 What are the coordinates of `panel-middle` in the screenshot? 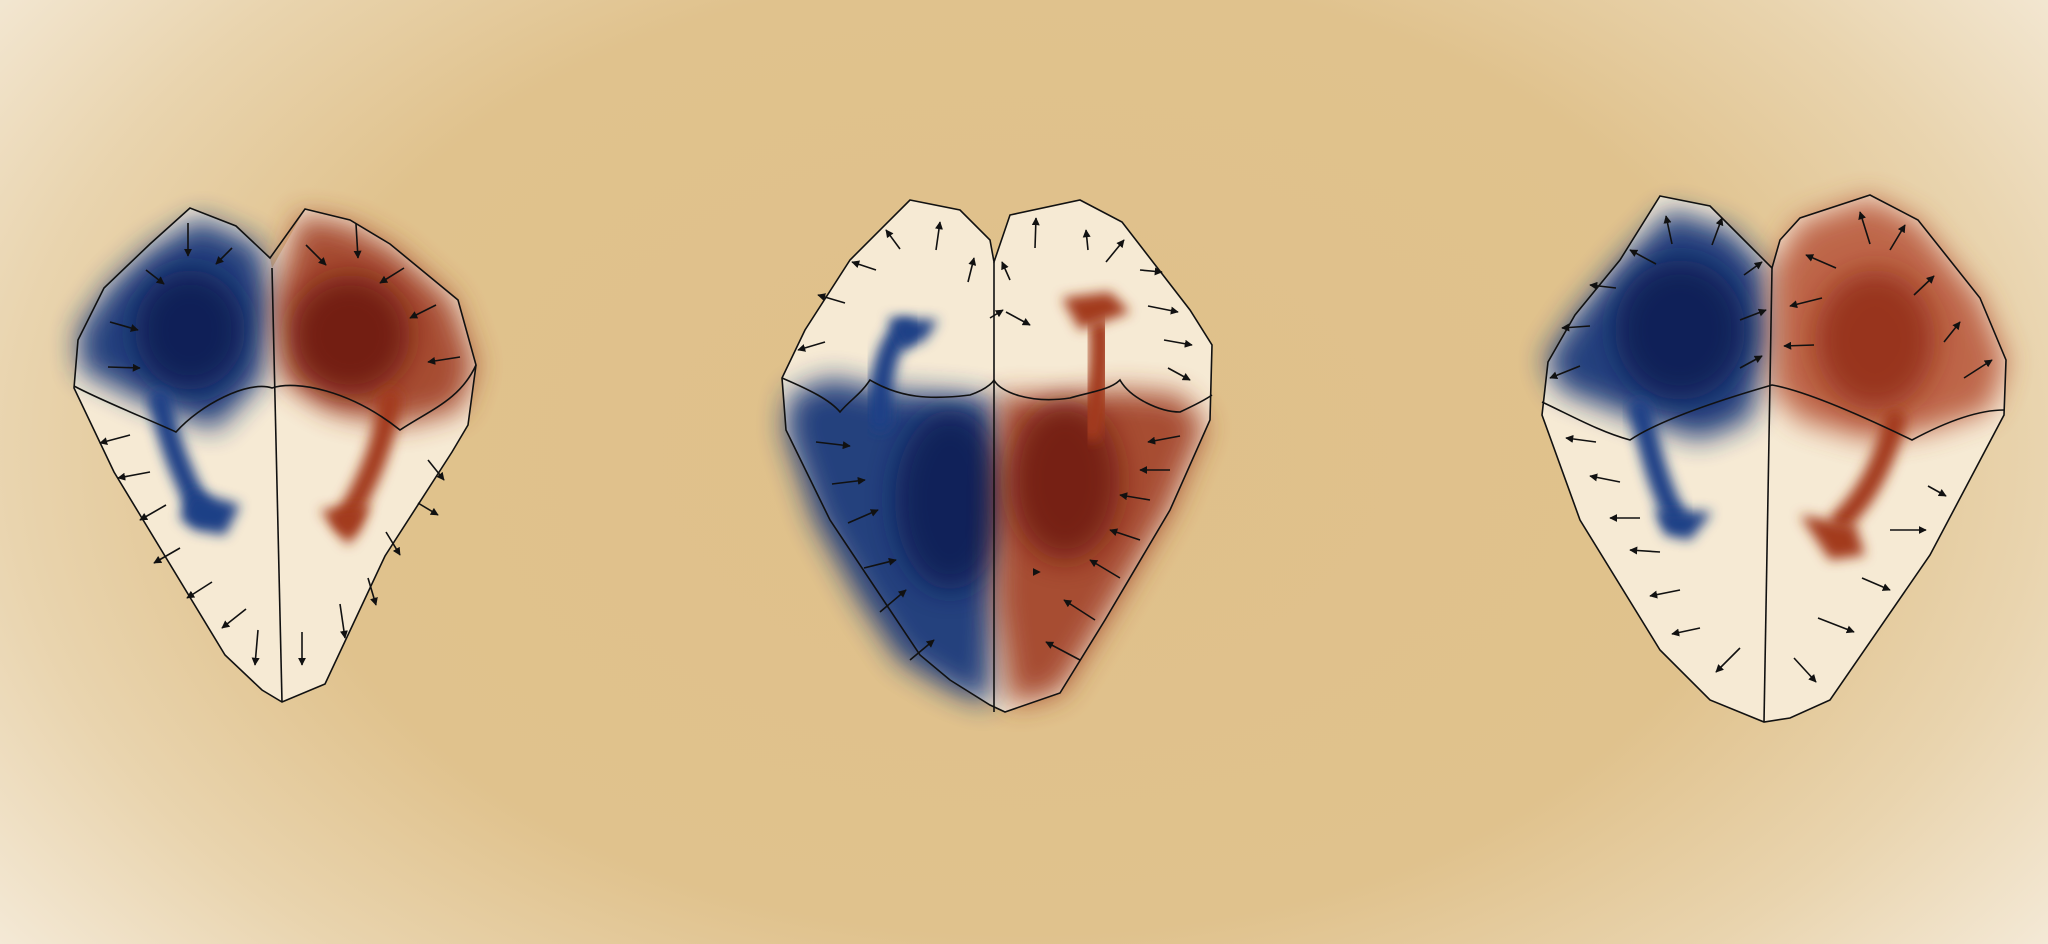 It's located at (997, 456).